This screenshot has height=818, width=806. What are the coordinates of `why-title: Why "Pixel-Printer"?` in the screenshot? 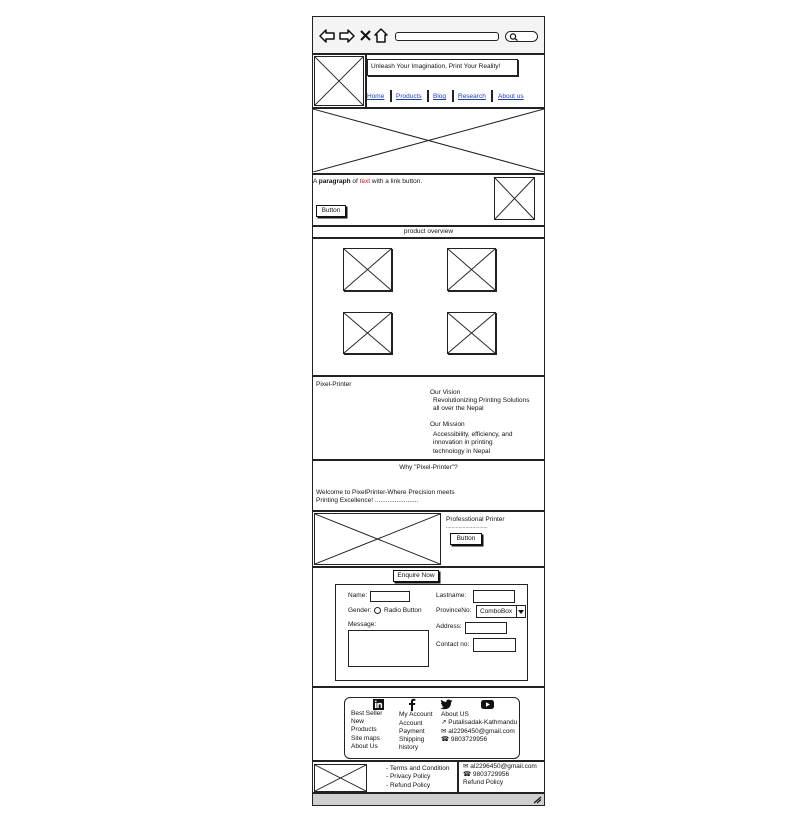 It's located at (428, 467).